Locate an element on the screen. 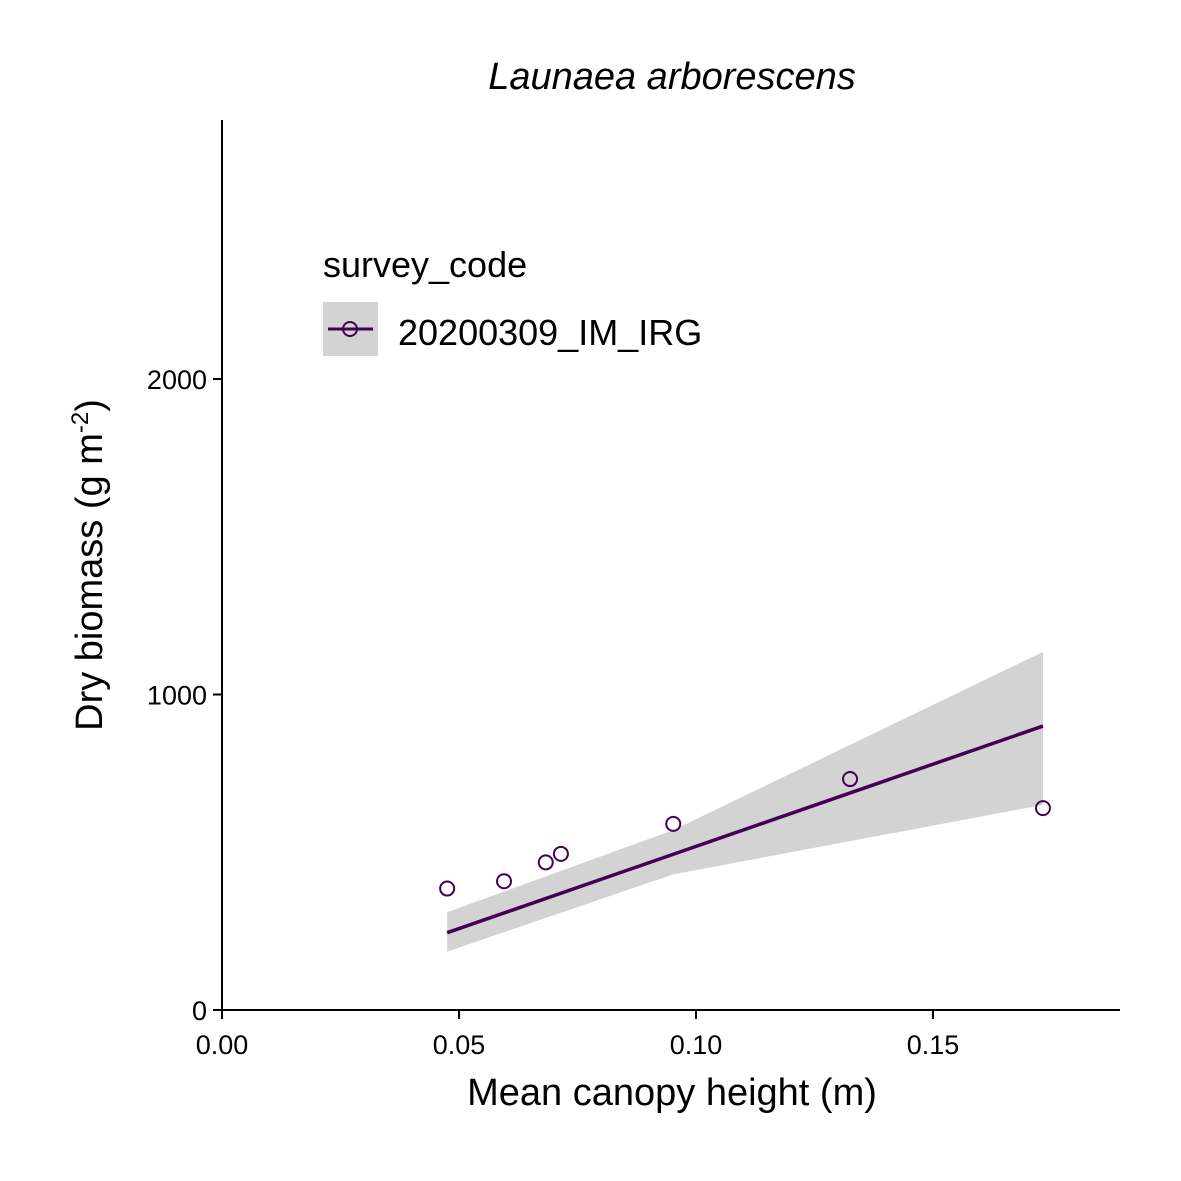  fit-line-layer is located at coordinates (745, 829).